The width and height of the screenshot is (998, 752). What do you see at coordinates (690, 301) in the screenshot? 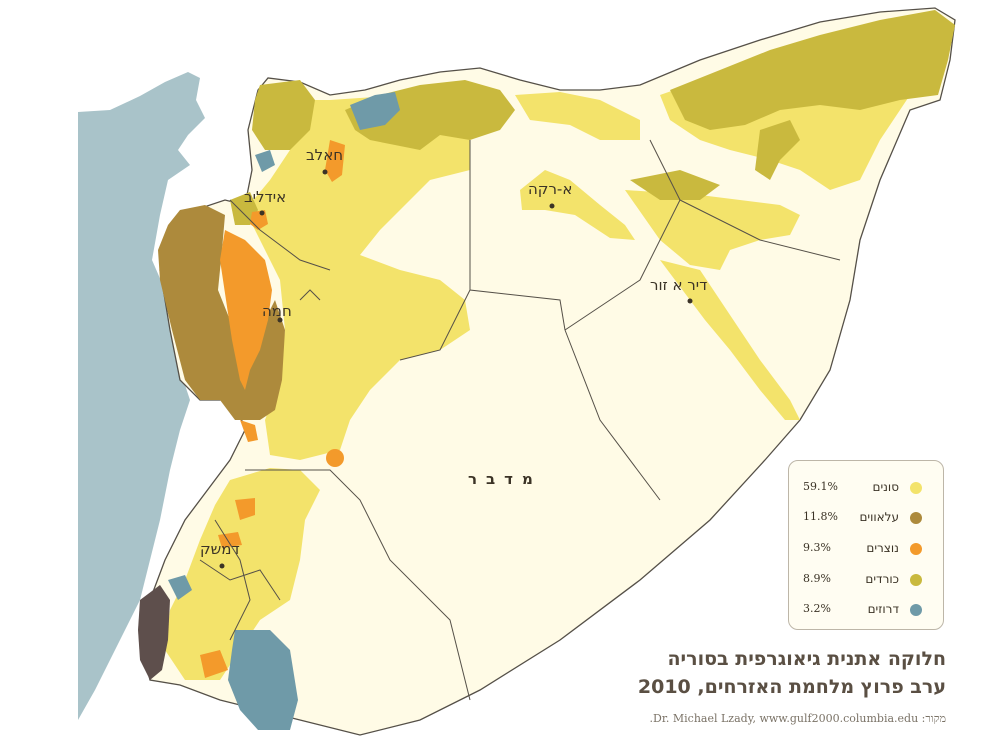
I see `city-dot-deir` at bounding box center [690, 301].